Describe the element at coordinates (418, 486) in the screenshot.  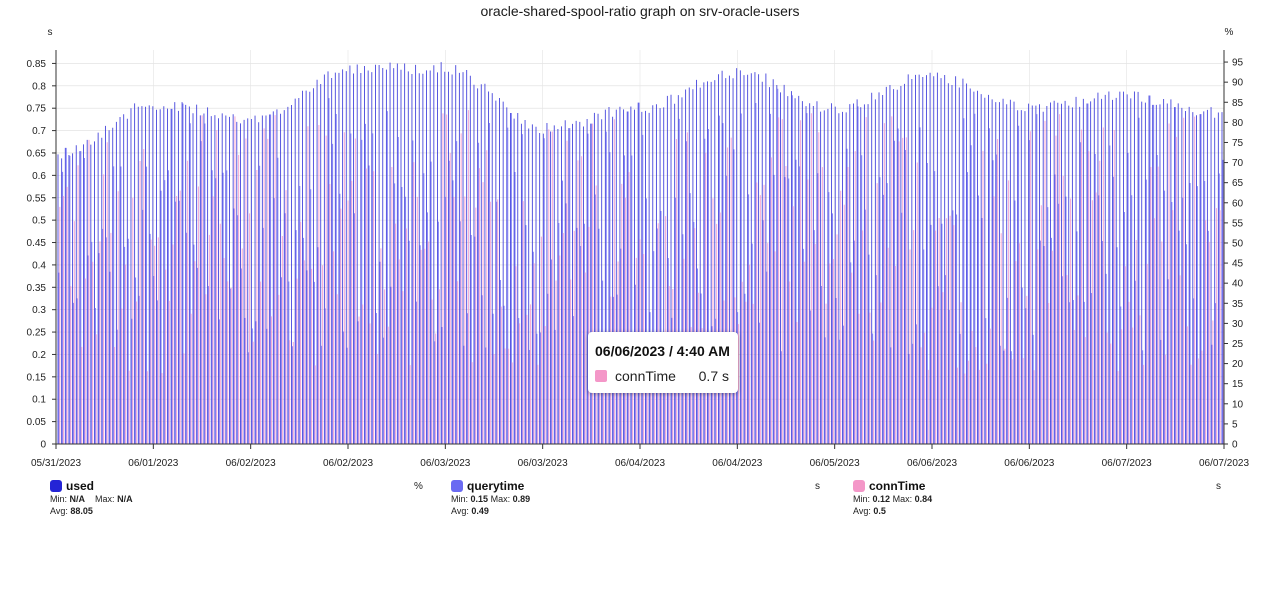
I see `legend-unit-used: %` at that location.